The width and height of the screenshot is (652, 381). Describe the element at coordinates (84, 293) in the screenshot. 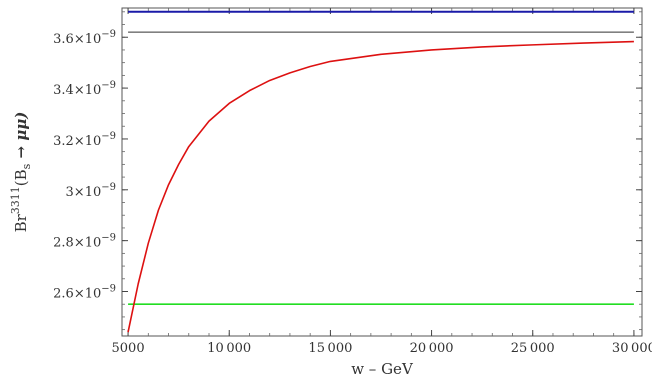

I see `y-tick-label: 2.6×10⁻⁹` at that location.